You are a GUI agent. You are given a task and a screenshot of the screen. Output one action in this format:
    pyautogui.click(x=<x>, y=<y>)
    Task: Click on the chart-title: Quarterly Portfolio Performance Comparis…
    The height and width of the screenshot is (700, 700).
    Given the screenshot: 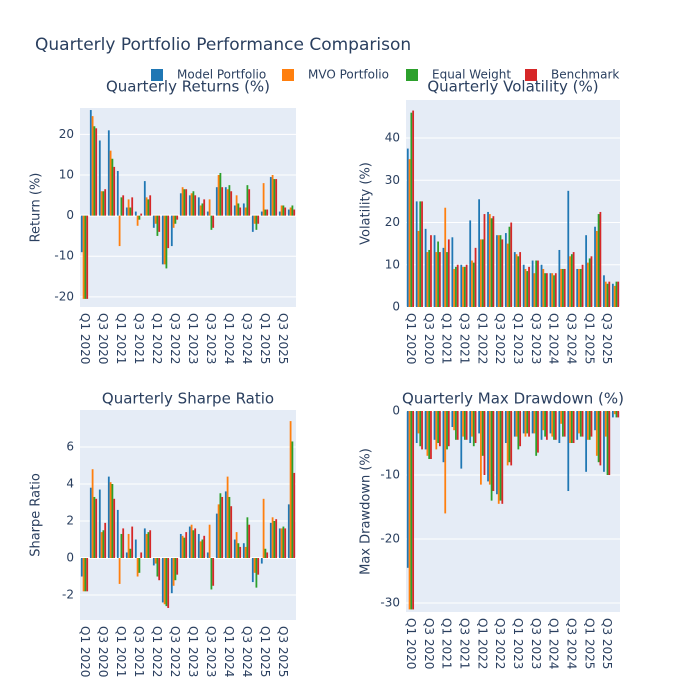 What is the action you would take?
    pyautogui.click(x=223, y=45)
    